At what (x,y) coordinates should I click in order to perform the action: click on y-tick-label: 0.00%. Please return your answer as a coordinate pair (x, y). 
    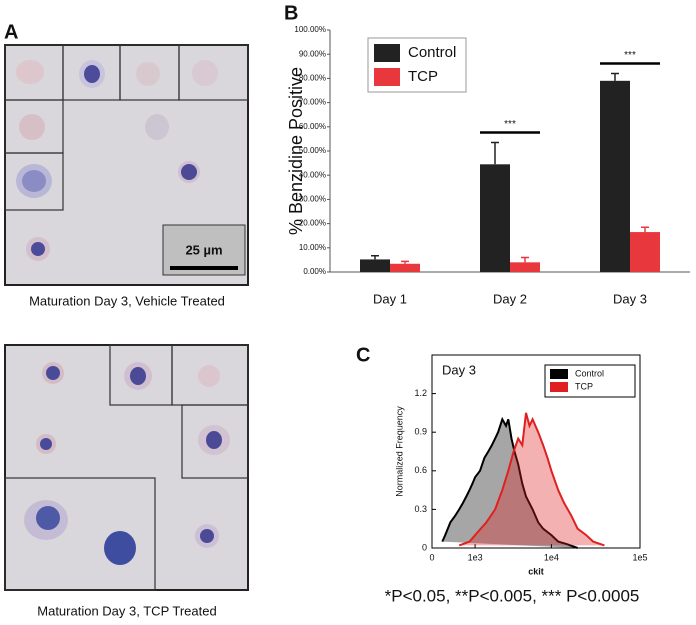
    Looking at the image, I should click on (314, 271).